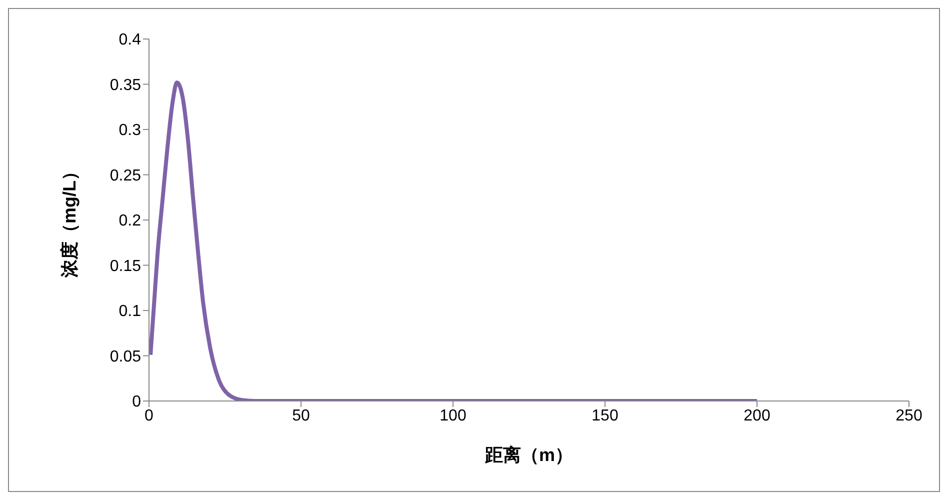  What do you see at coordinates (137, 402) in the screenshot?
I see `y-tick-label: 0` at bounding box center [137, 402].